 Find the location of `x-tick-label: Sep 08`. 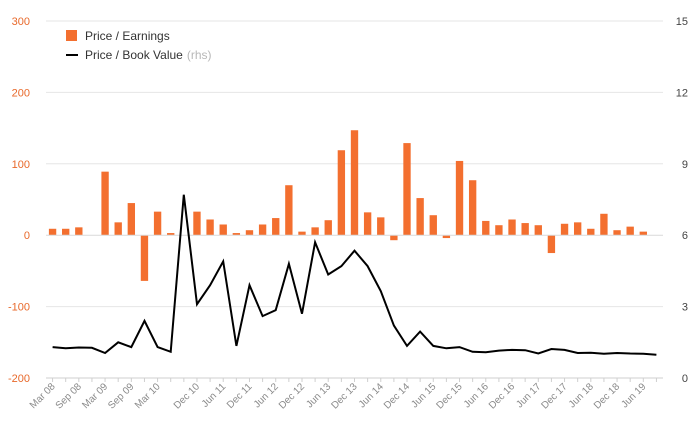

x-tick-label: Sep 08 is located at coordinates (69, 396).